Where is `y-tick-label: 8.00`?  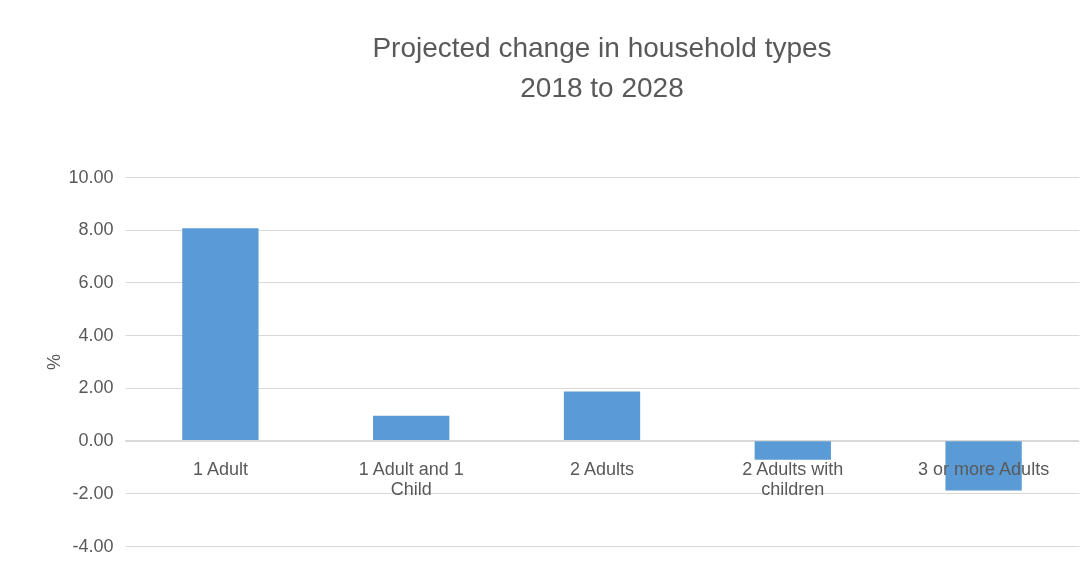 y-tick-label: 8.00 is located at coordinates (96, 229).